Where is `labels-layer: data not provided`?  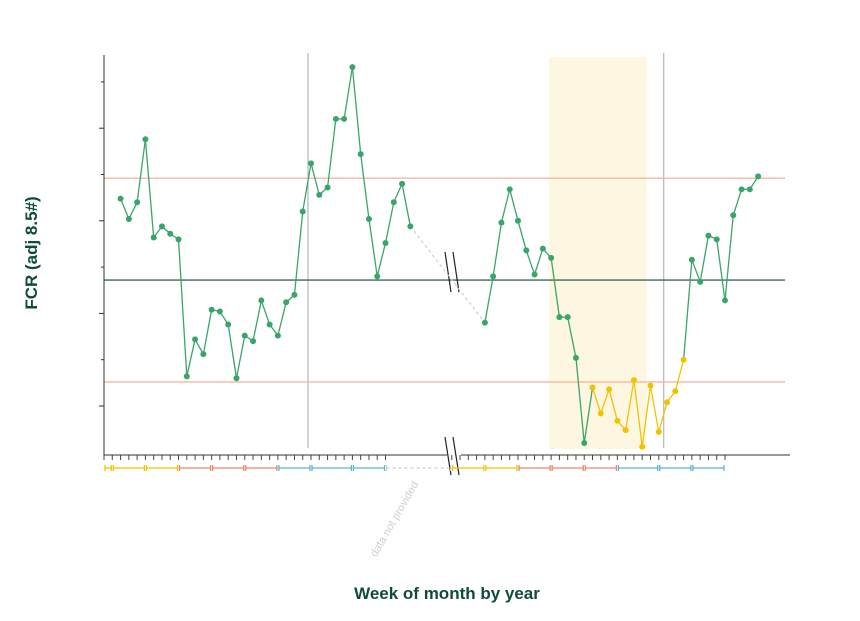 labels-layer: data not provided is located at coordinates (394, 520).